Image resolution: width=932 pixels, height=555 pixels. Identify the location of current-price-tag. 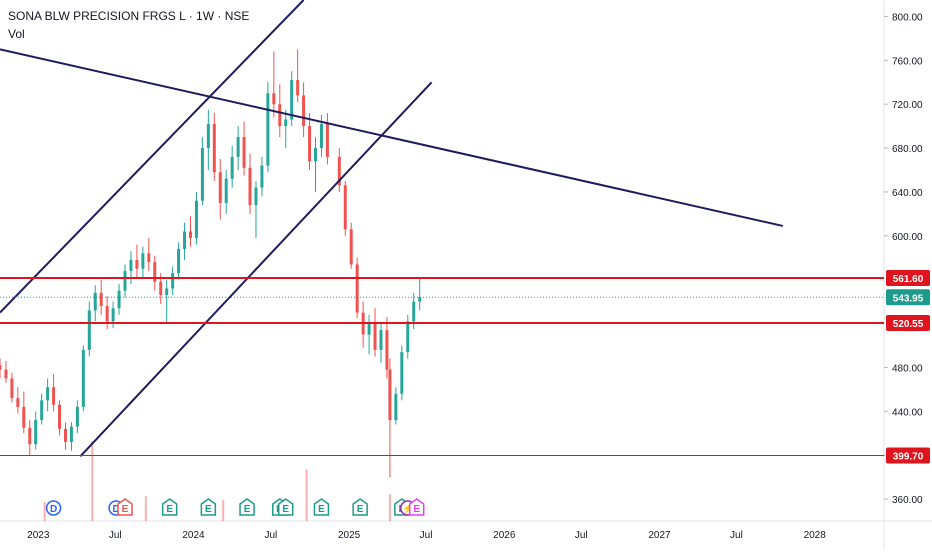
(908, 297).